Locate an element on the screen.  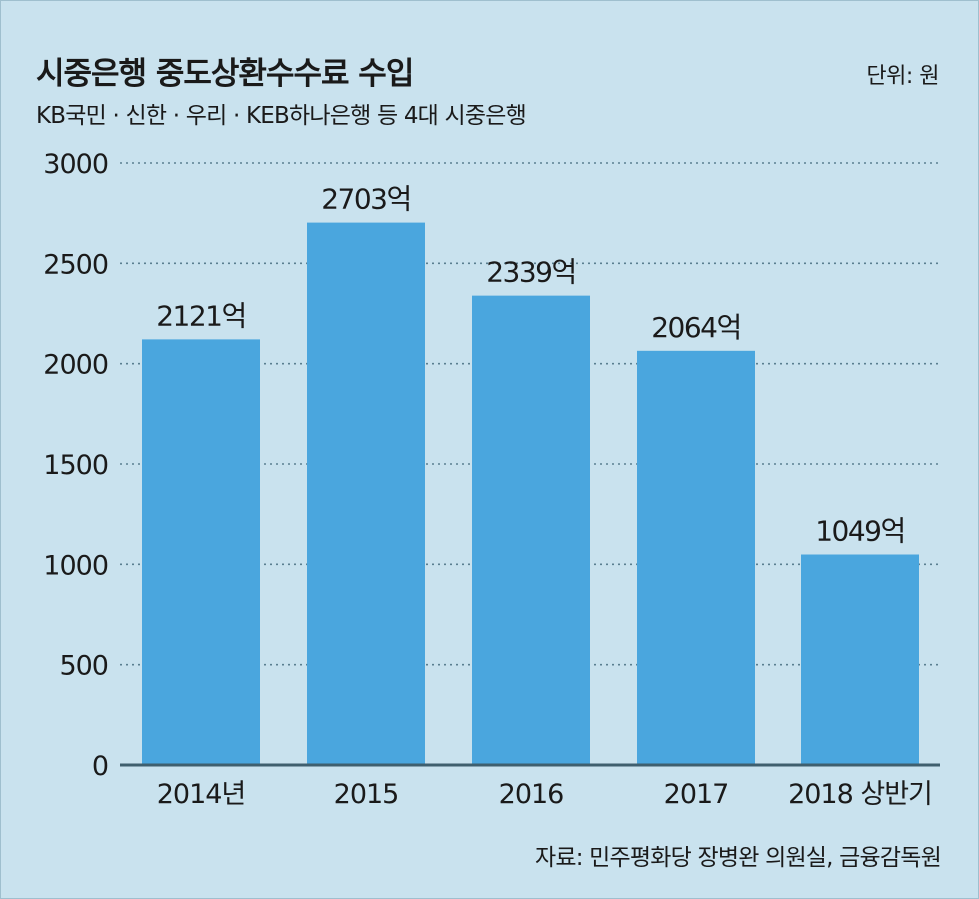
y-tick-label: 1500 is located at coordinates (75, 465).